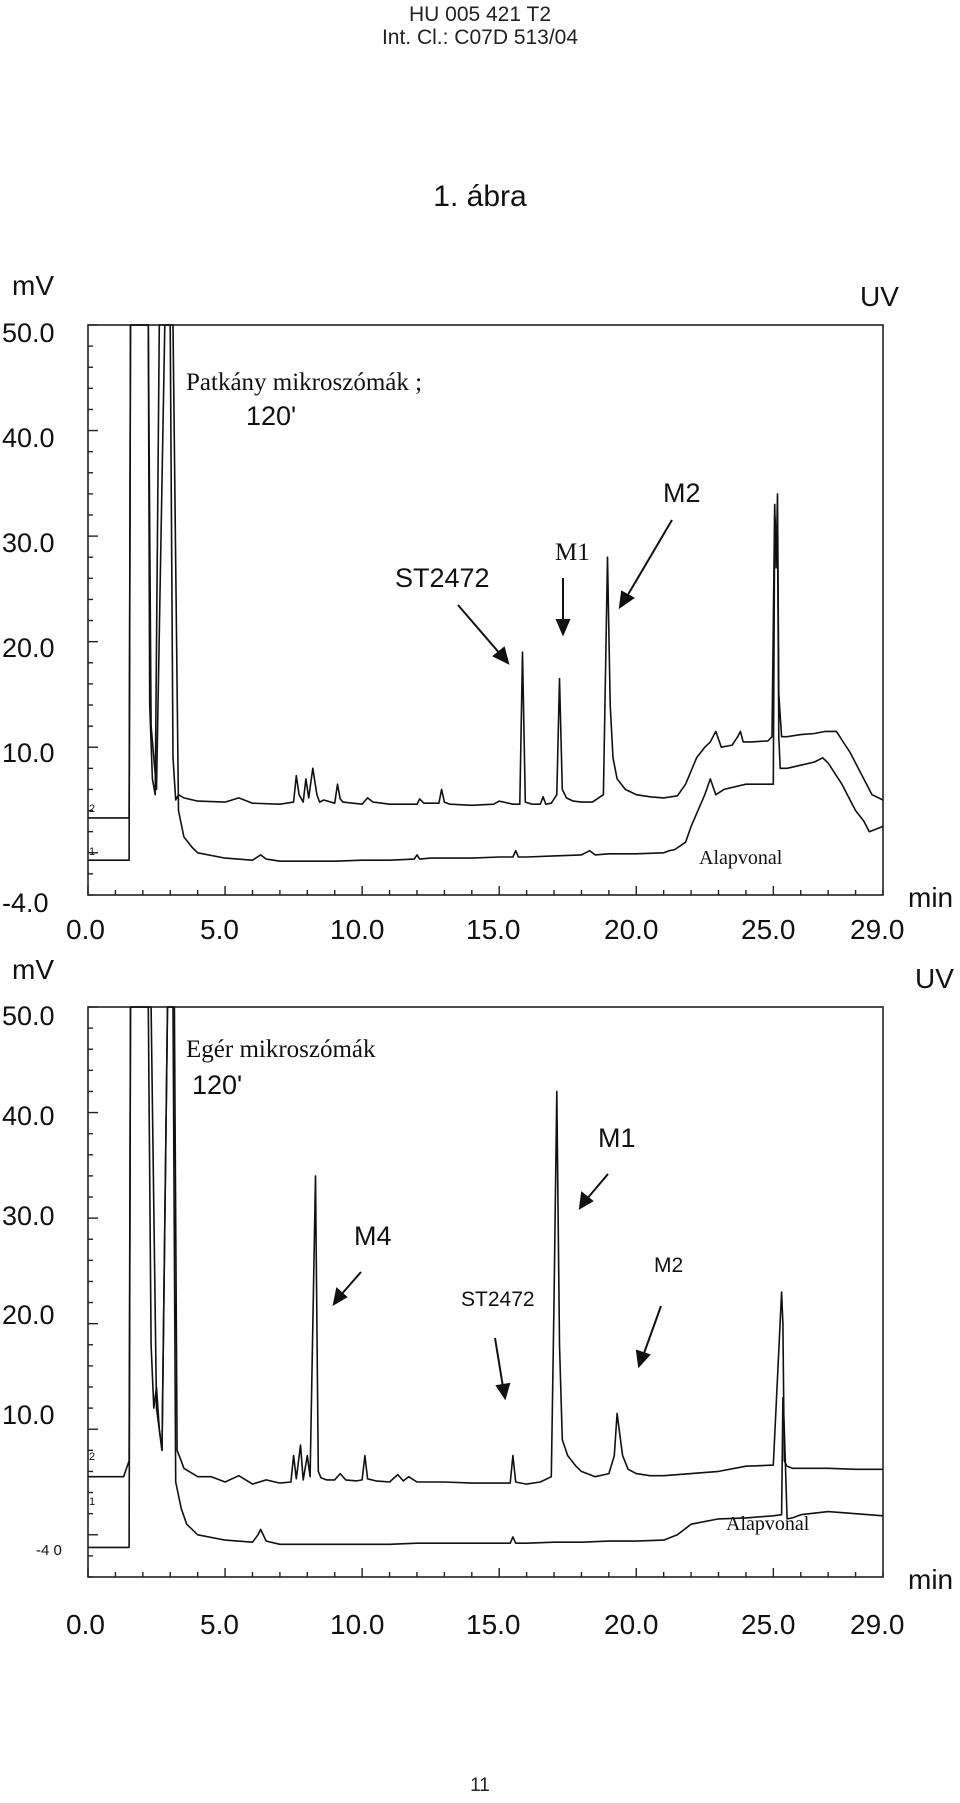  Describe the element at coordinates (480, 196) in the screenshot. I see `figure-label: 1. ábra` at that location.